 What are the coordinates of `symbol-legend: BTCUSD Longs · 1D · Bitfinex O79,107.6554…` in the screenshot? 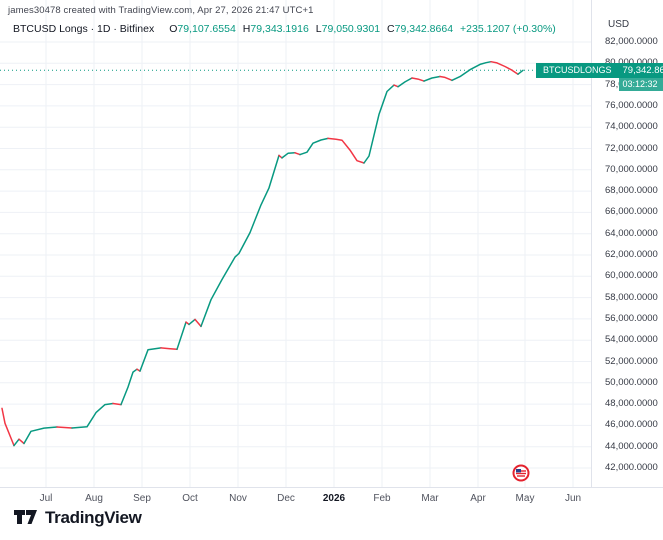 It's located at (284, 29).